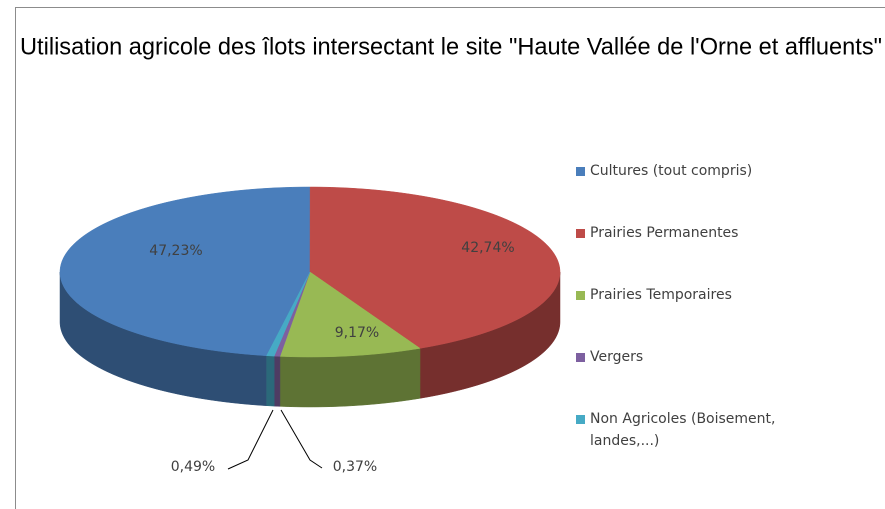 This screenshot has height=509, width=885. I want to click on data-label: 47,23%, so click(175, 251).